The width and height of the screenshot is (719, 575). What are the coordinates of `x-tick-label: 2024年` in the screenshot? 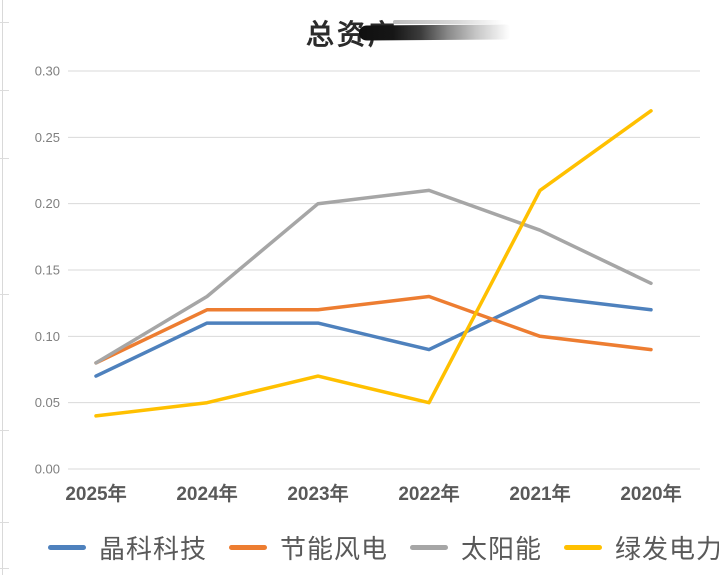 It's located at (206, 493).